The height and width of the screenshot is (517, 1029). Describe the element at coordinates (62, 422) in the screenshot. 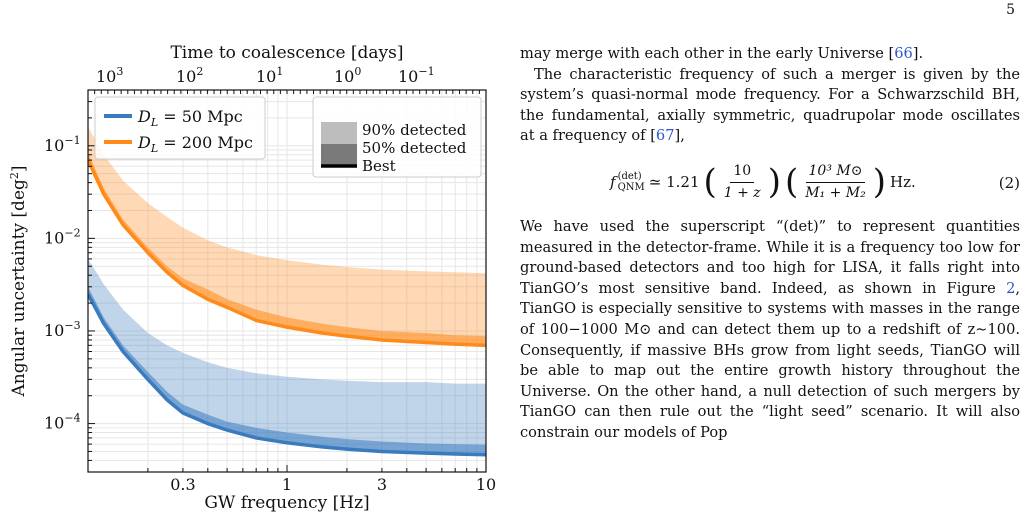

I see `y-tick-label: 10⁻⁴` at that location.